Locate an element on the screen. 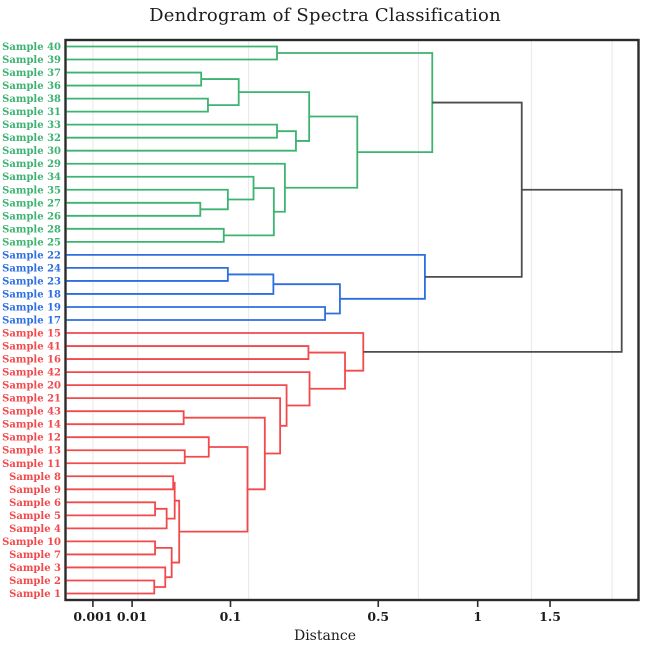  leaf-label: Sample 38 is located at coordinates (31, 99).